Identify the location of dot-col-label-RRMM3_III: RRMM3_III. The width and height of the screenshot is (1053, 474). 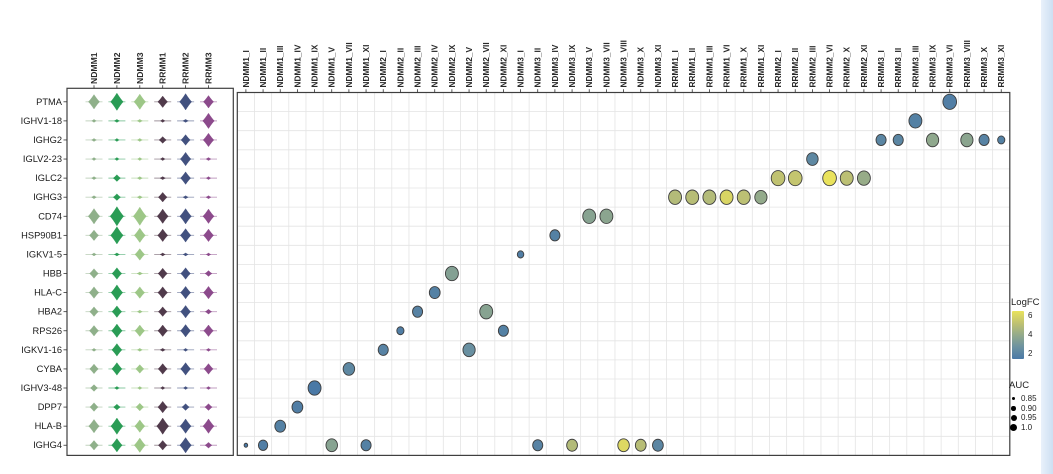
(915, 67).